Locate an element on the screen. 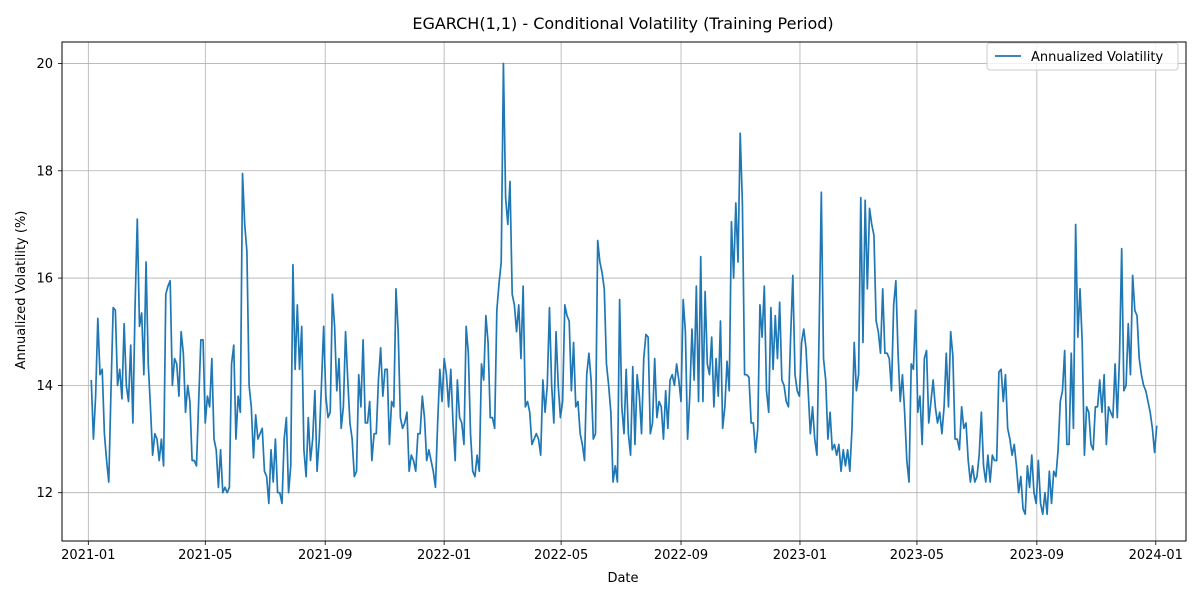 This screenshot has height=600, width=1200. y-tick-label: 20 is located at coordinates (44, 64).